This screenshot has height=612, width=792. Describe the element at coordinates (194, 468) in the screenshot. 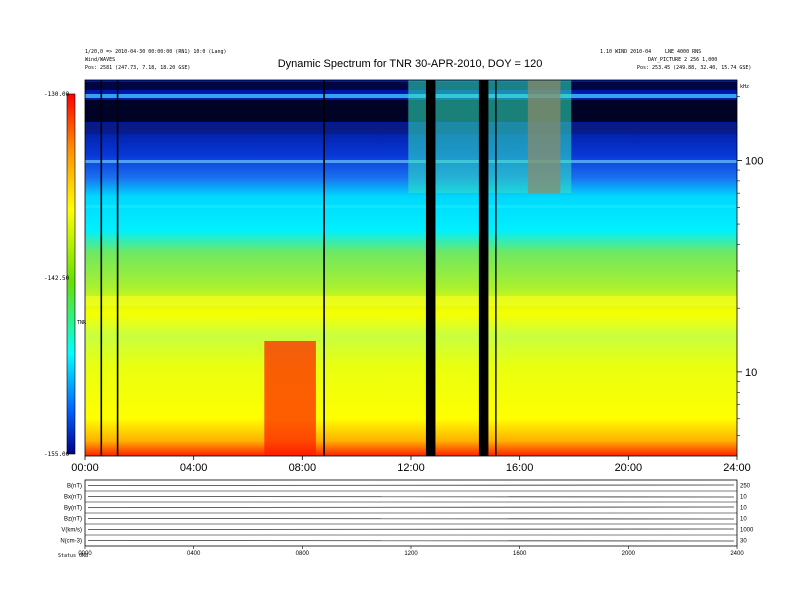

I see `x-tick-label: 04:00` at that location.